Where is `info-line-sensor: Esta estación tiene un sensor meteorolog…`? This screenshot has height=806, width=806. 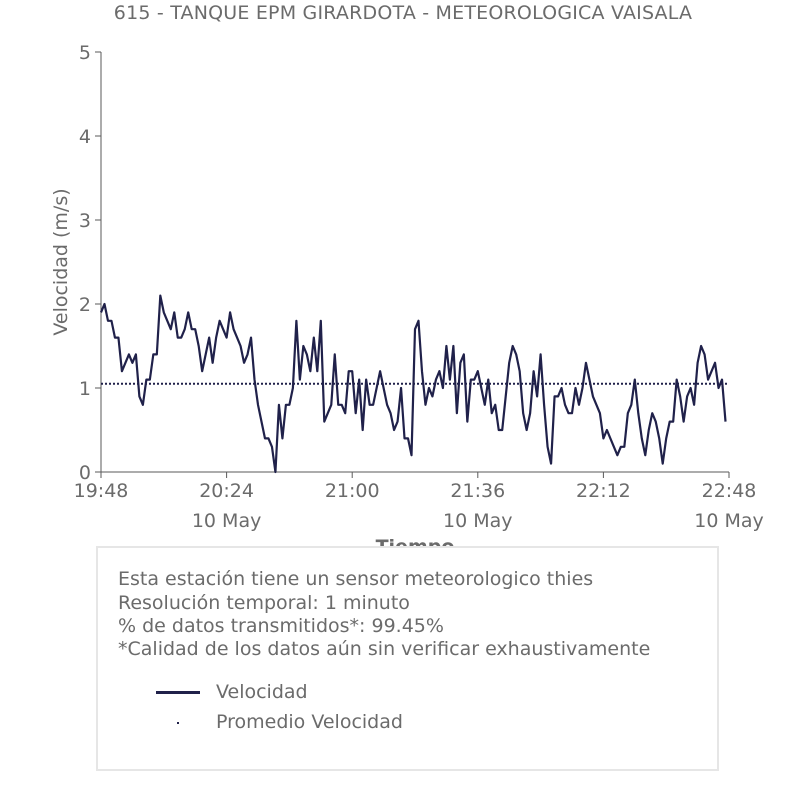 info-line-sensor: Esta estación tiene un sensor meteorolog… is located at coordinates (356, 579).